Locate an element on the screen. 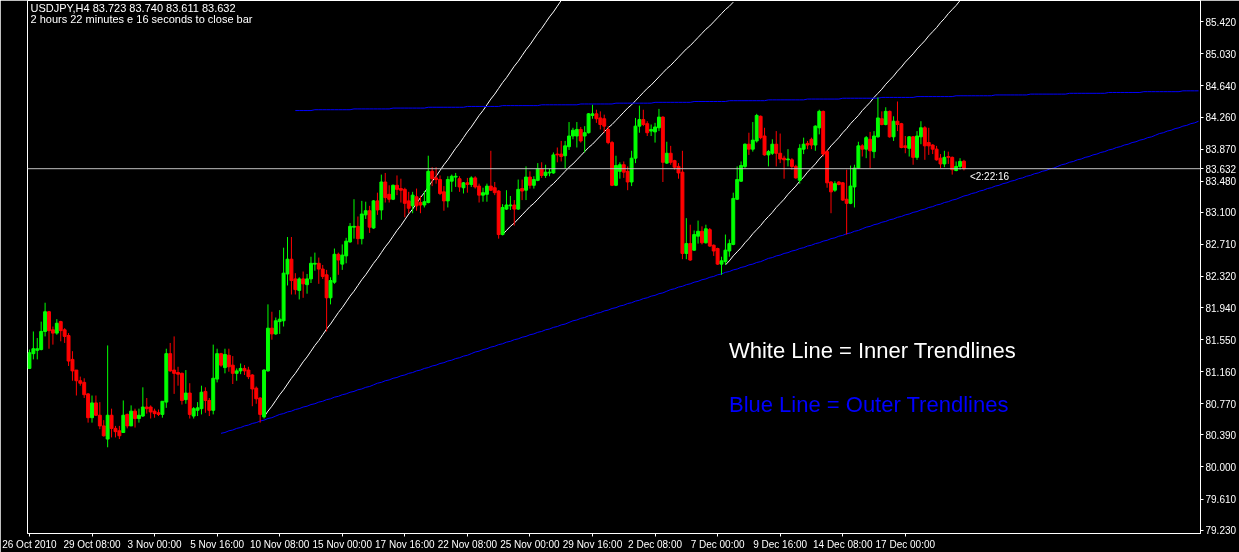 The height and width of the screenshot is (552, 1239). x-tick-label: 14 Dec 08:00 is located at coordinates (842, 544).